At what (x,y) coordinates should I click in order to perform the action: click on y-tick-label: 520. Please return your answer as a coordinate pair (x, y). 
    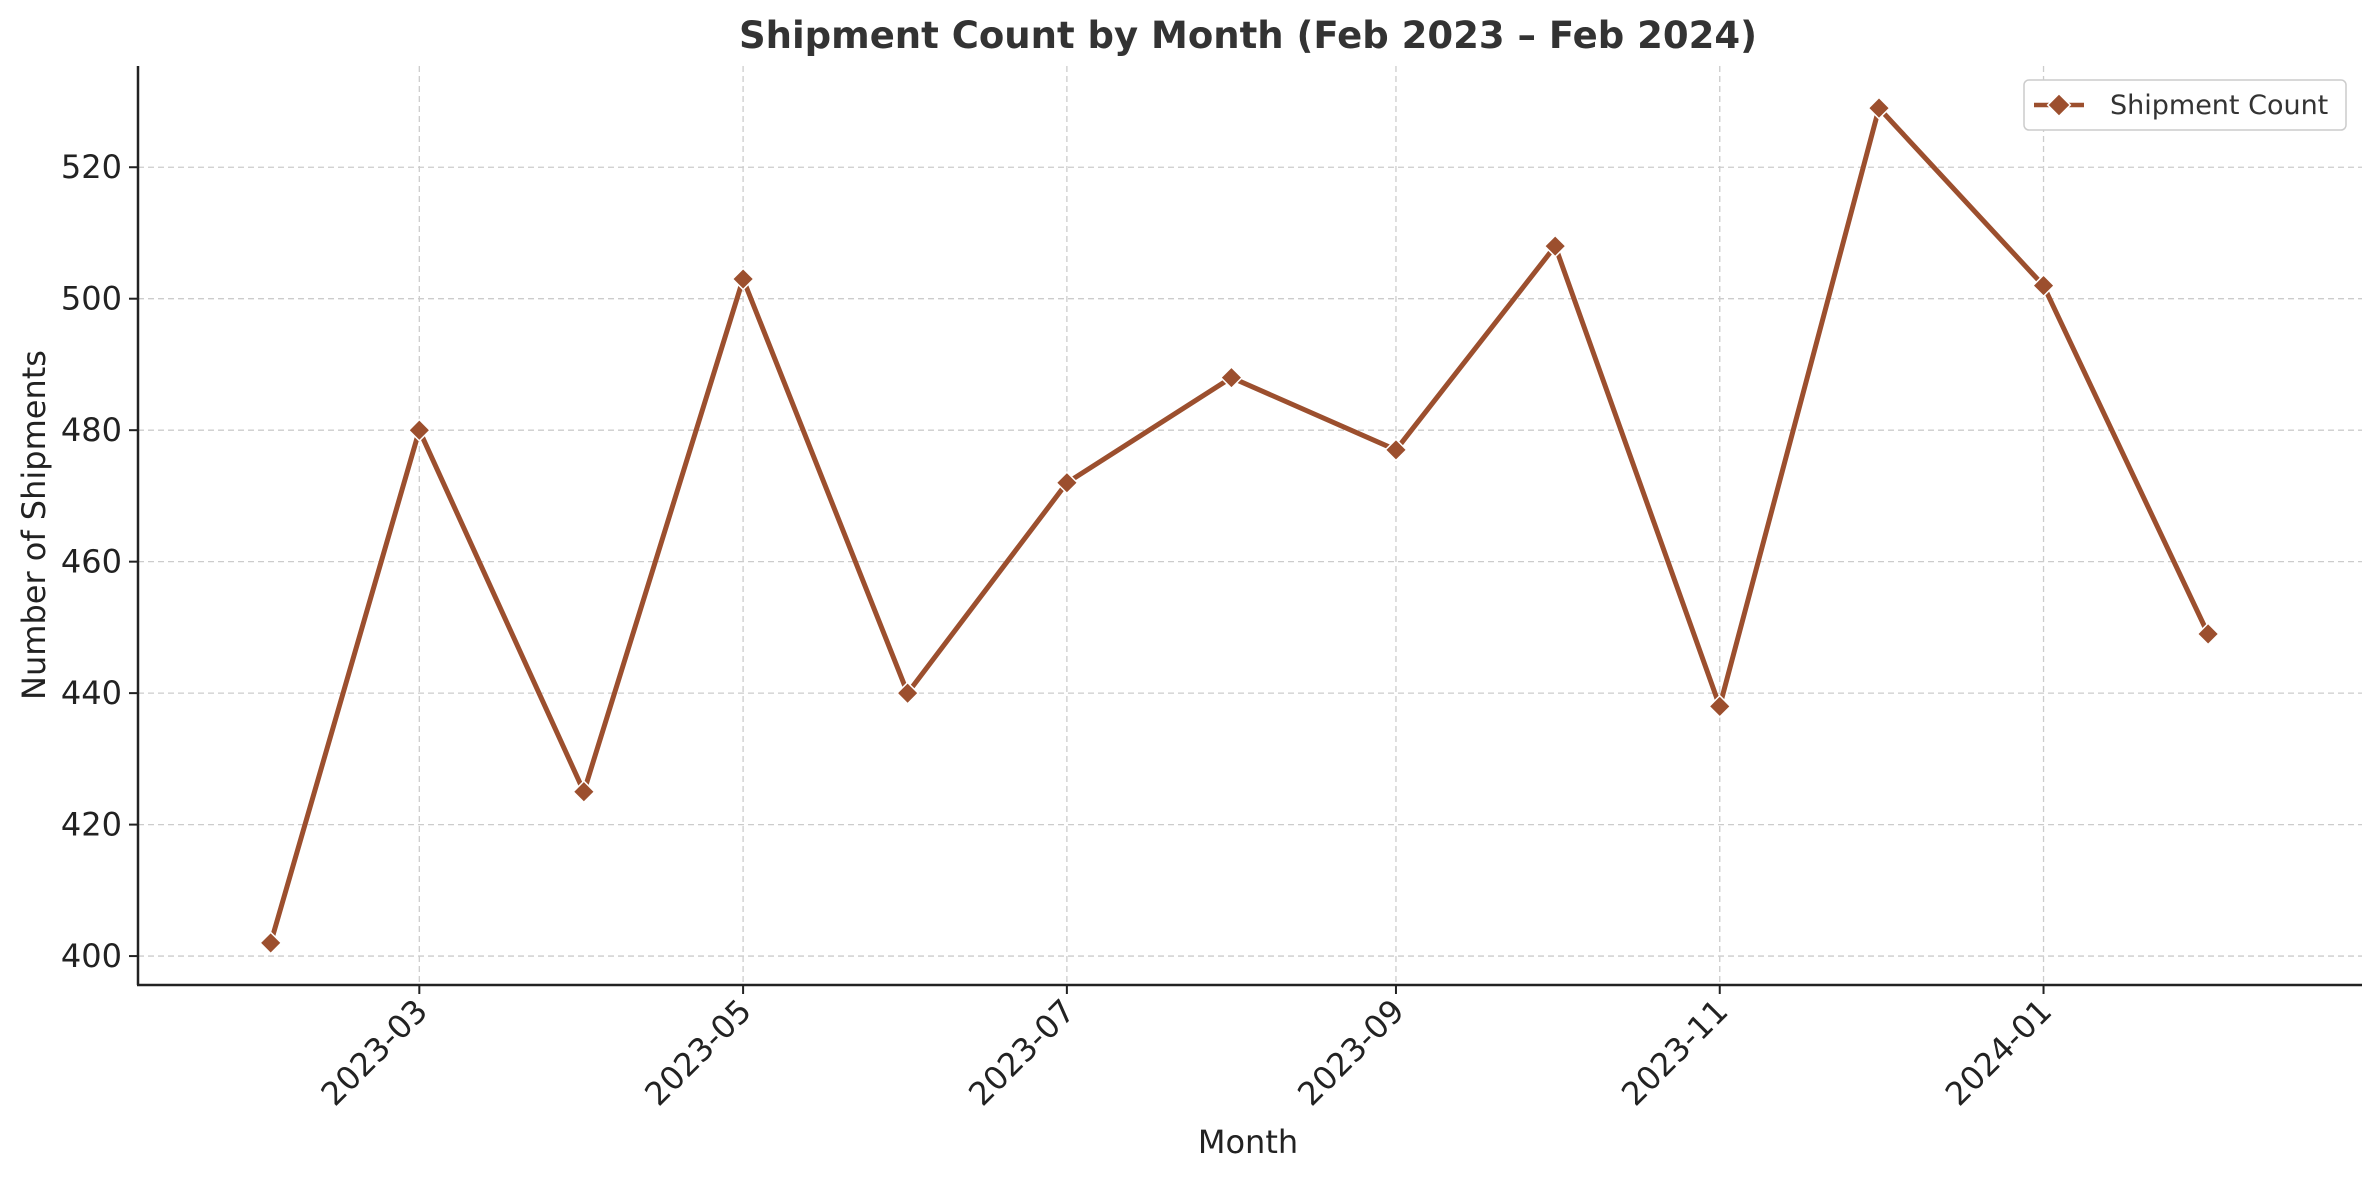
    Looking at the image, I should click on (91, 167).